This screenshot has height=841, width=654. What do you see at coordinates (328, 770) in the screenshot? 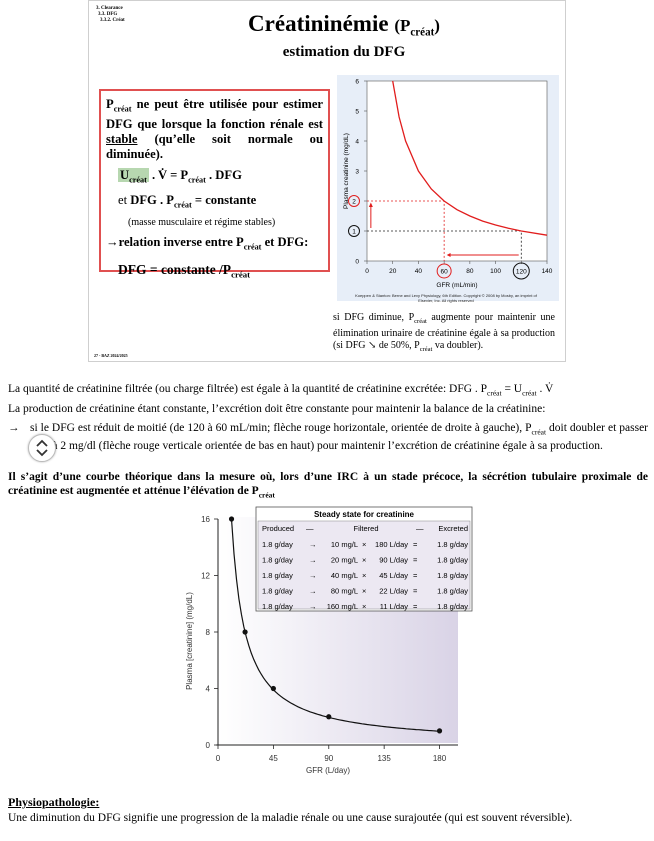
I see `x-axis-label: GFR (L/day)` at bounding box center [328, 770].